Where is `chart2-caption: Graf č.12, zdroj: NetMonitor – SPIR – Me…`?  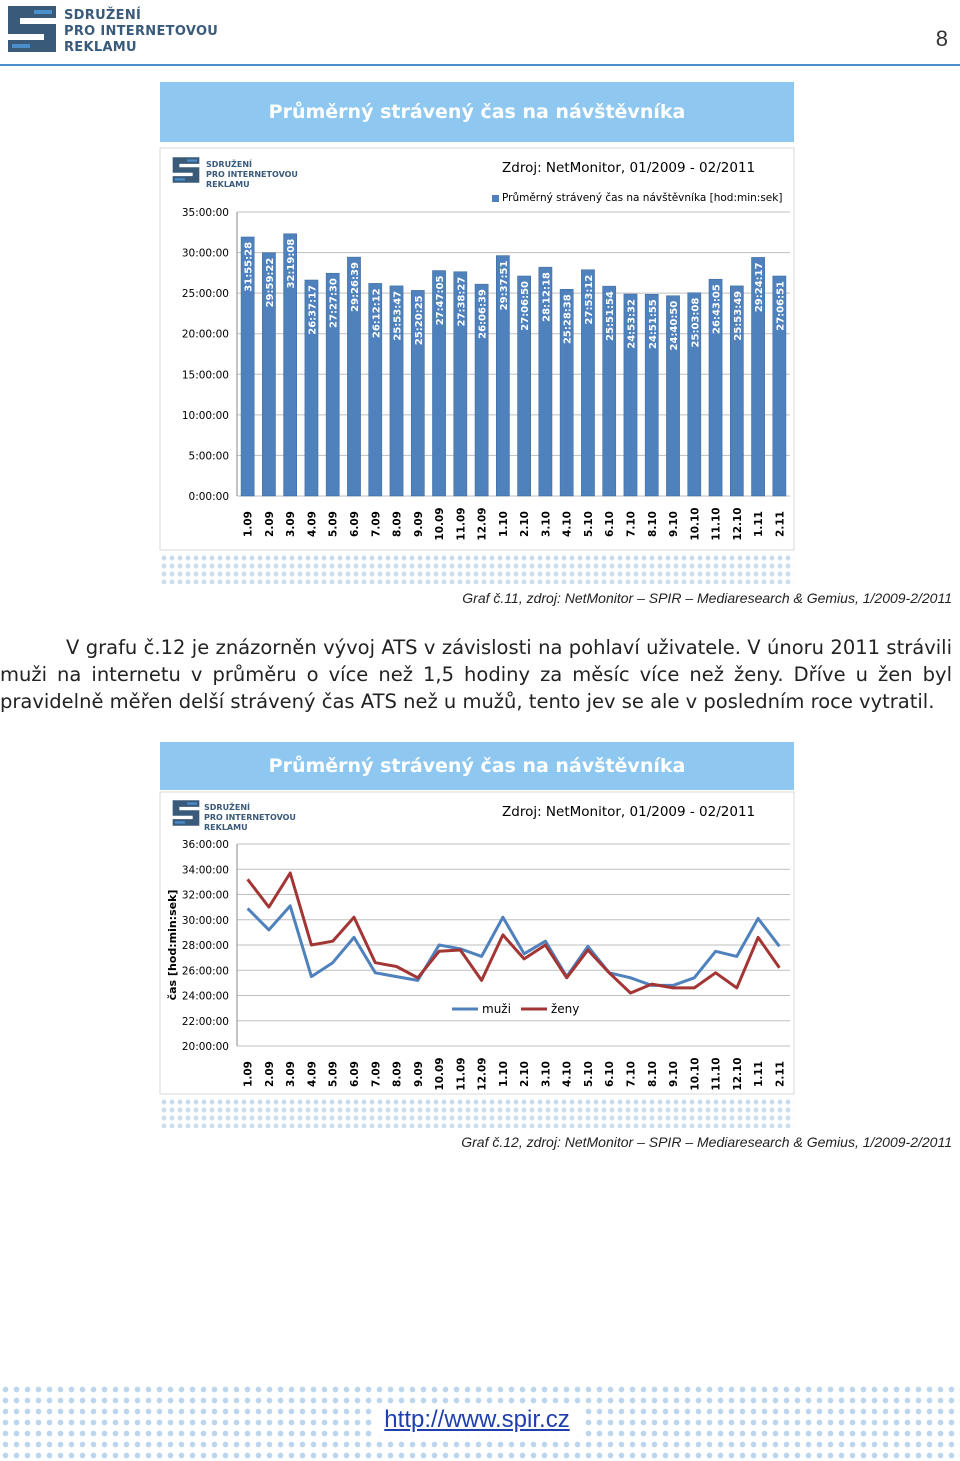 chart2-caption: Graf č.12, zdroj: NetMonitor – SPIR – Me… is located at coordinates (706, 1142).